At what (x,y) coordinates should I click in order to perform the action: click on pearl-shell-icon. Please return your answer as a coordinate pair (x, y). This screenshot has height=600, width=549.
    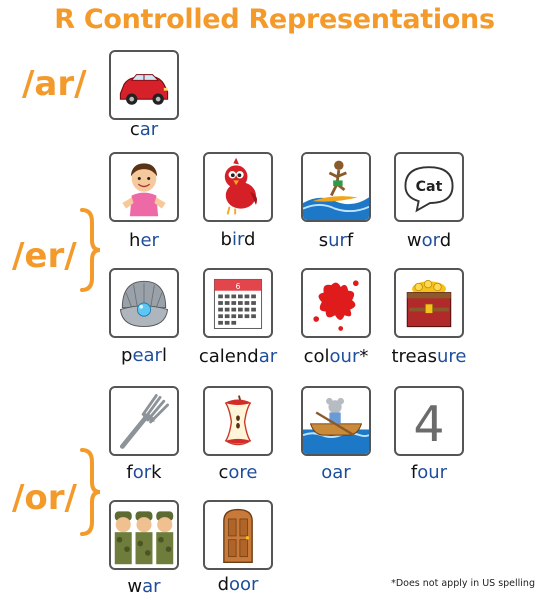
    Looking at the image, I should click on (144, 304).